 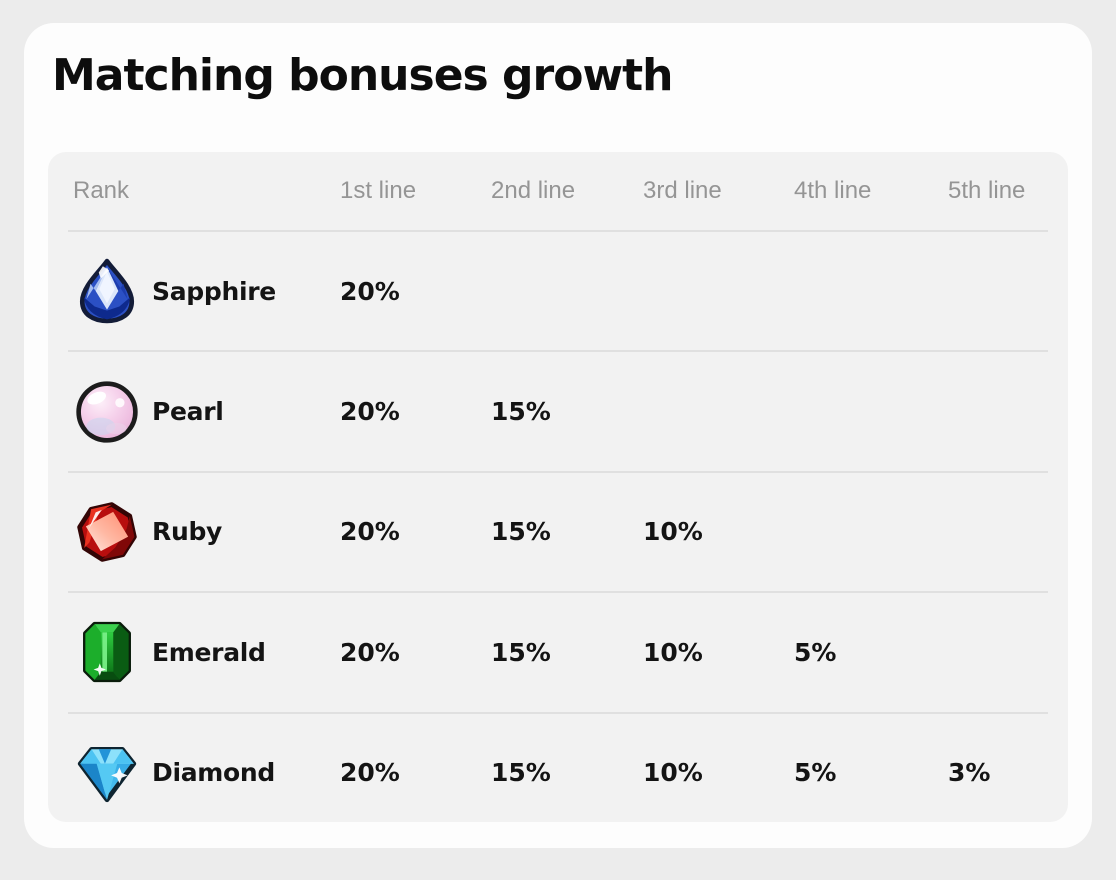 I want to click on rank-cell: Sapphire, so click(x=204, y=291).